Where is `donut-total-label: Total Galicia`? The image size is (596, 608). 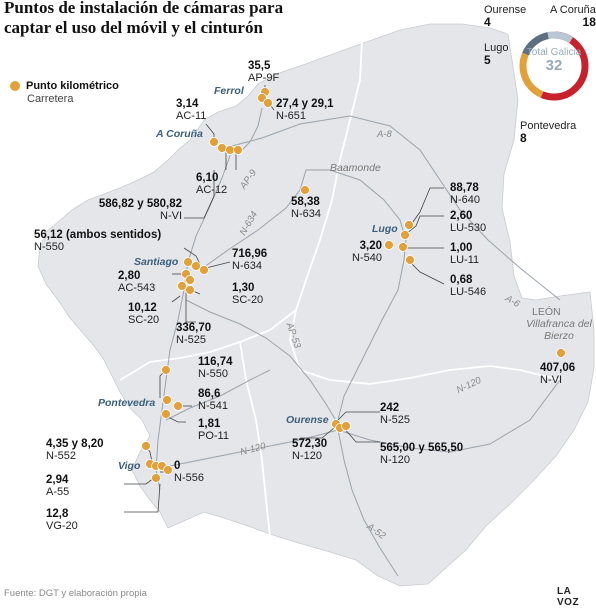
donut-total-label: Total Galicia is located at coordinates (554, 52).